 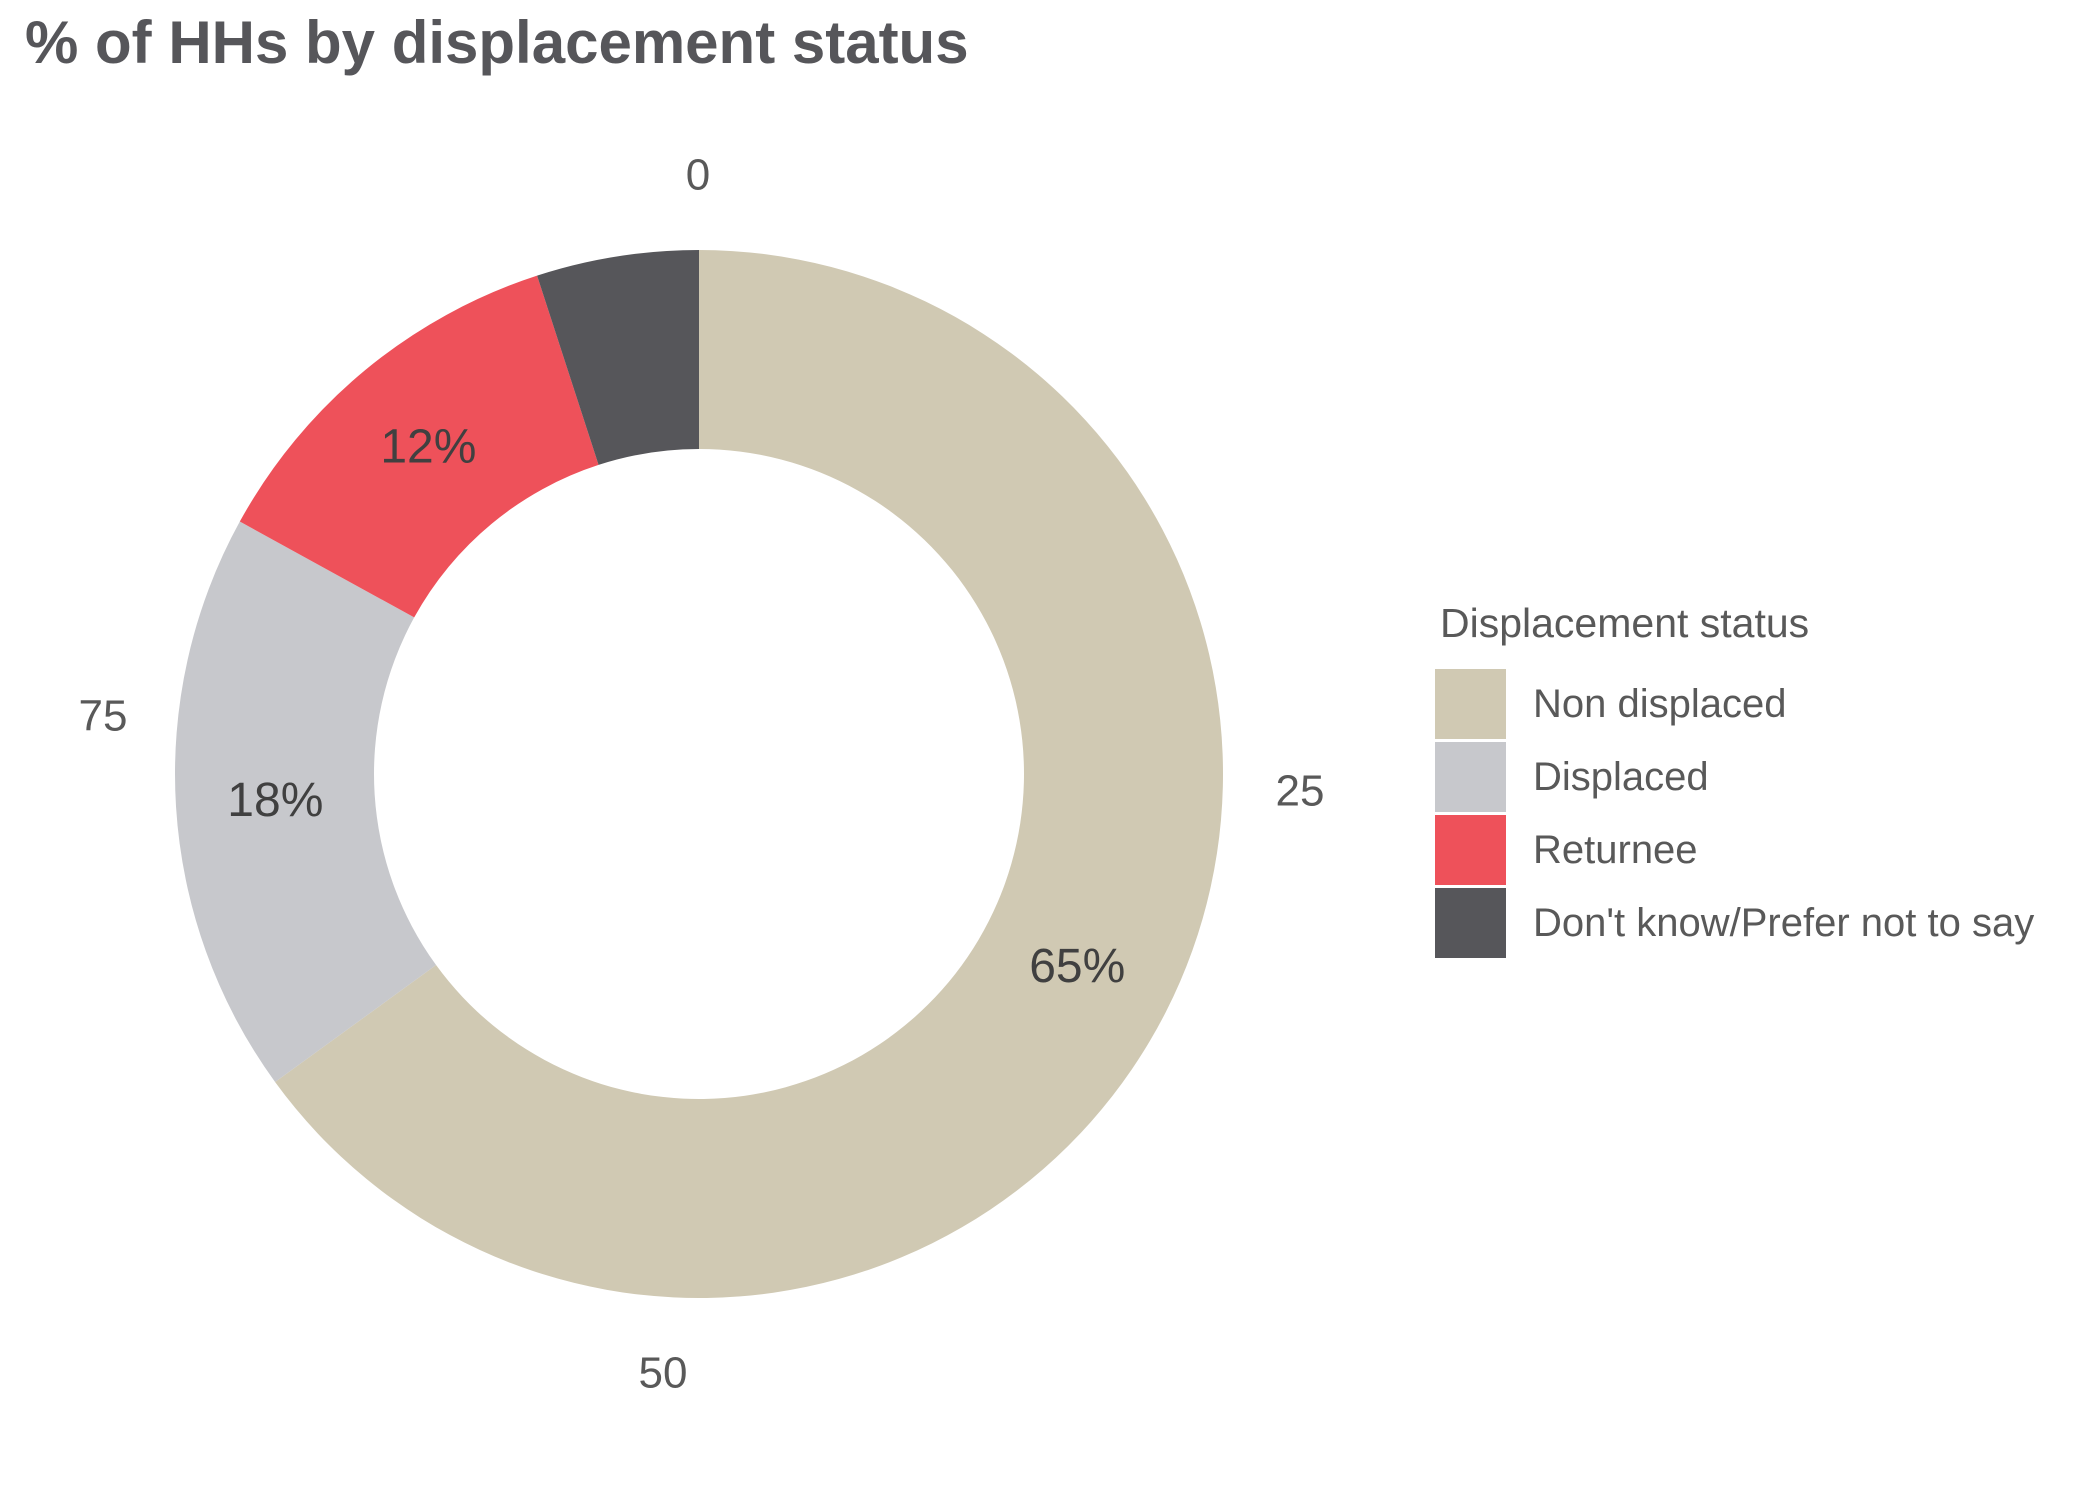 I want to click on donut-slice-returnee, so click(x=419, y=446).